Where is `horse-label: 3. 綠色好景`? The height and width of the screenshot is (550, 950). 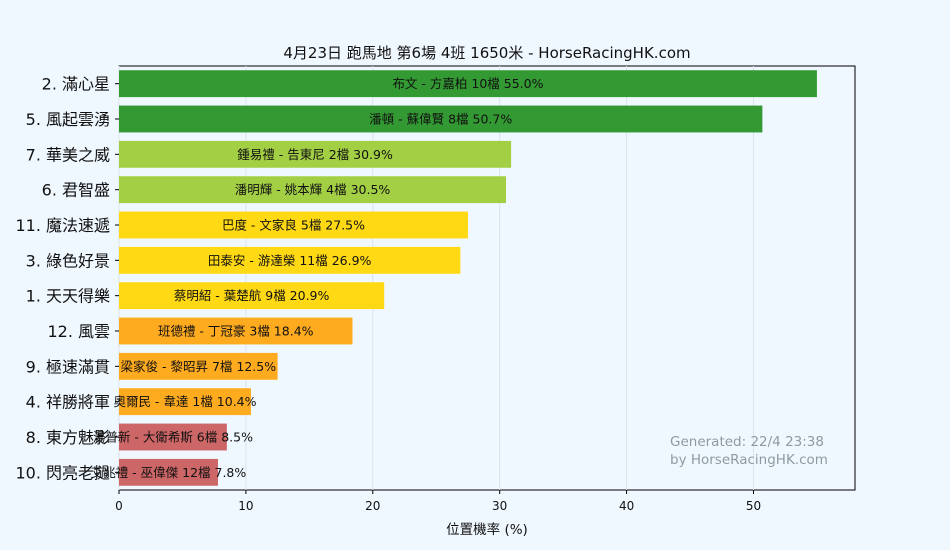
horse-label: 3. 綠色好景 is located at coordinates (68, 260).